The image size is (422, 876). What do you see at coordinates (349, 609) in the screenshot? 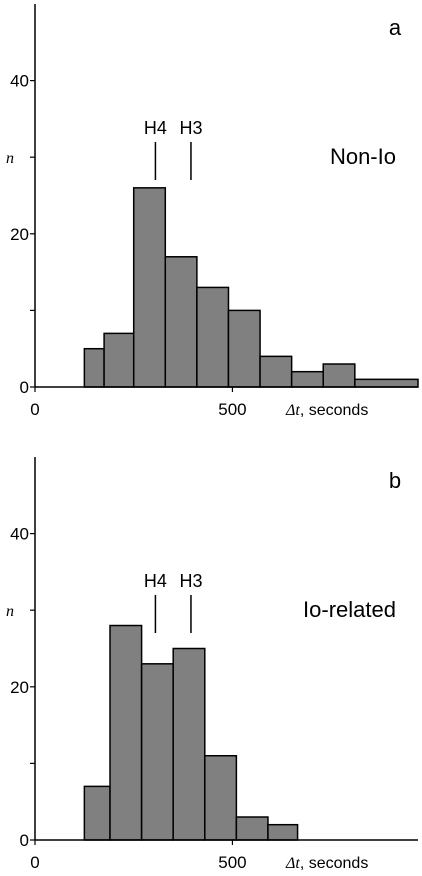
I see `panel-title: Io-related` at bounding box center [349, 609].